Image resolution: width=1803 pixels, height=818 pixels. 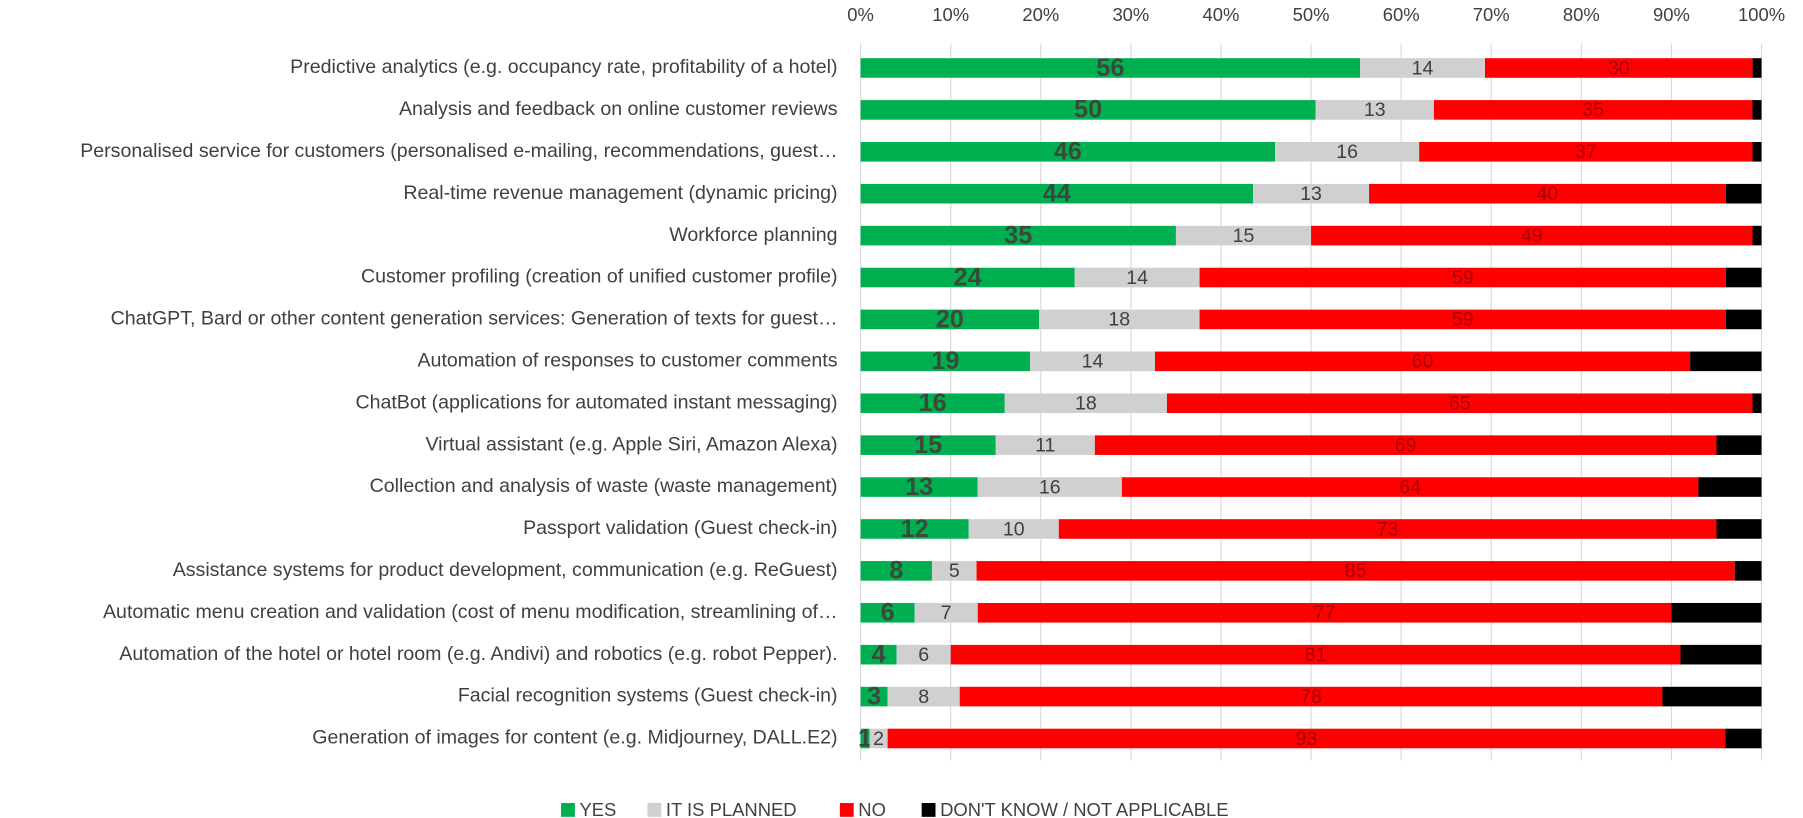 I want to click on legend-label: DON'T KNOW / NOT APPLICABLE, so click(x=1084, y=808).